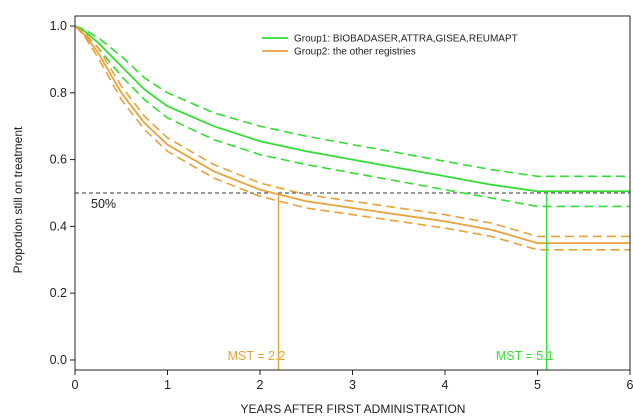  Describe the element at coordinates (58, 26) in the screenshot. I see `y-tick-label: 1.0` at that location.